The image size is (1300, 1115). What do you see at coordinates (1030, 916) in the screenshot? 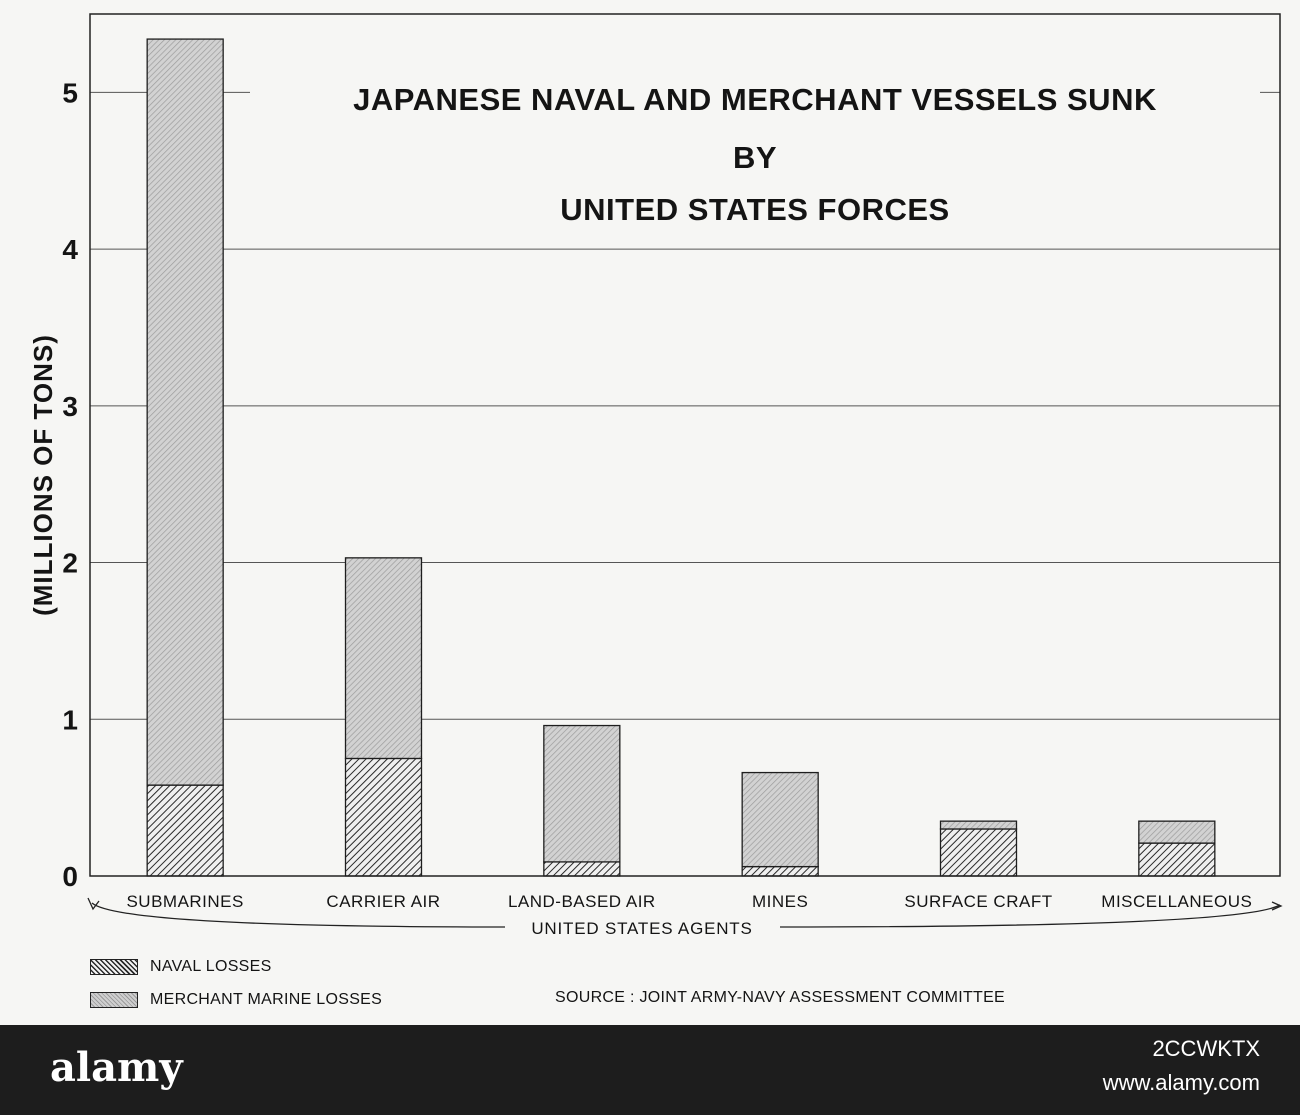
I see `x-axis-bracket-right` at bounding box center [1030, 916].